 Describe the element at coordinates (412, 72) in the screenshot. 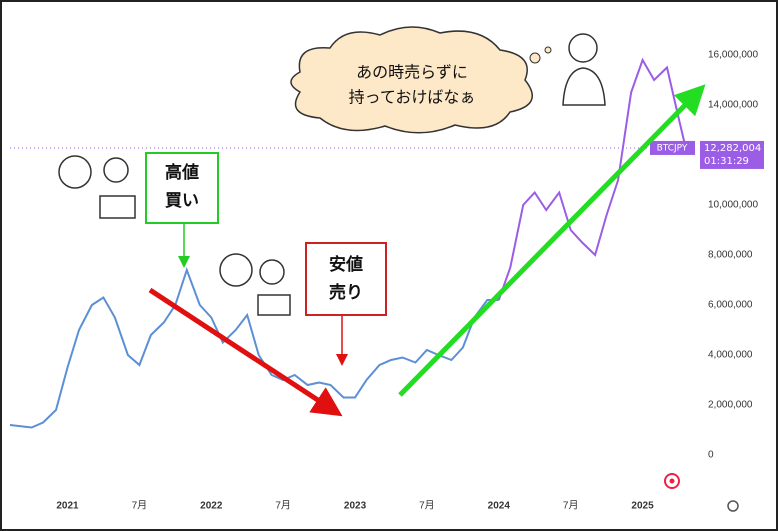

I see `thought-text: あの時売らずに` at that location.